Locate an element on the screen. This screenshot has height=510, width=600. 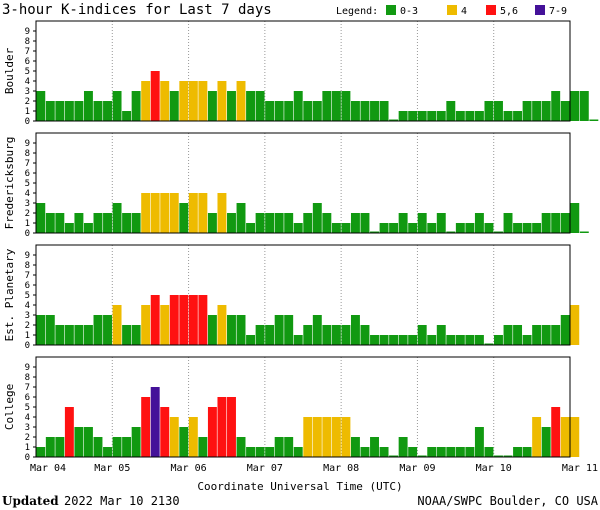
x-tick-label: Mar 07 is located at coordinates (265, 468).